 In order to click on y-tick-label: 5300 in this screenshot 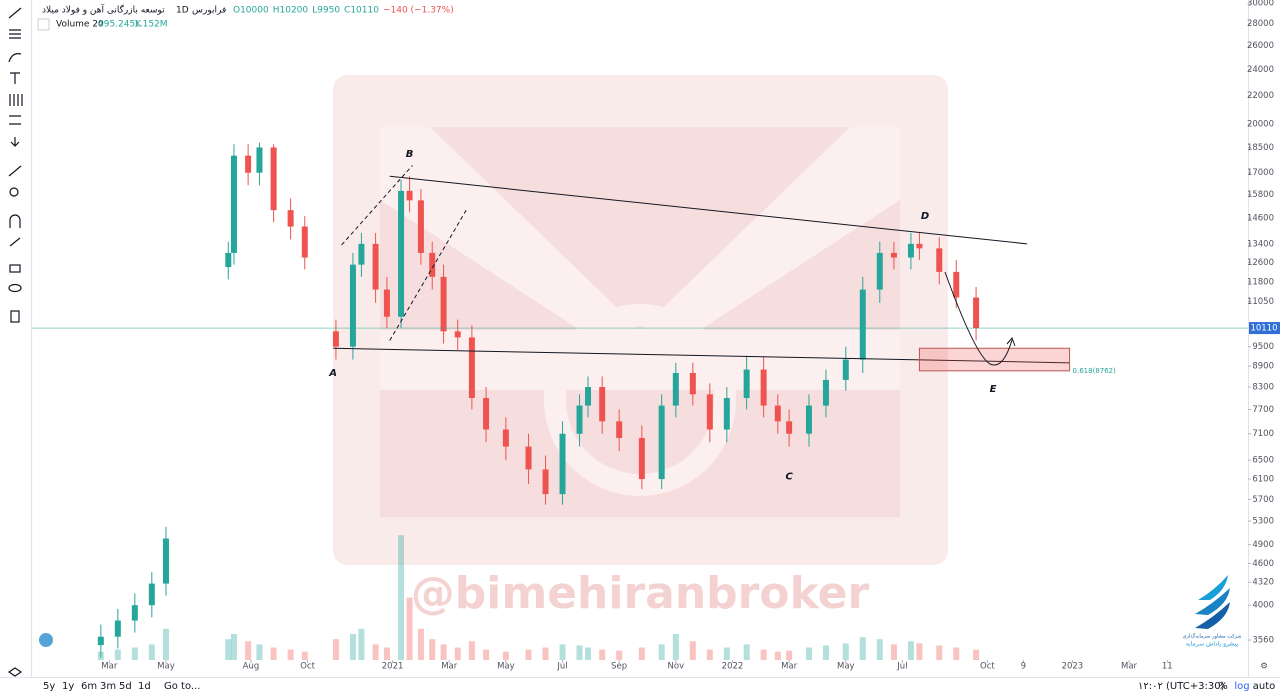, I will do `click(1263, 522)`.